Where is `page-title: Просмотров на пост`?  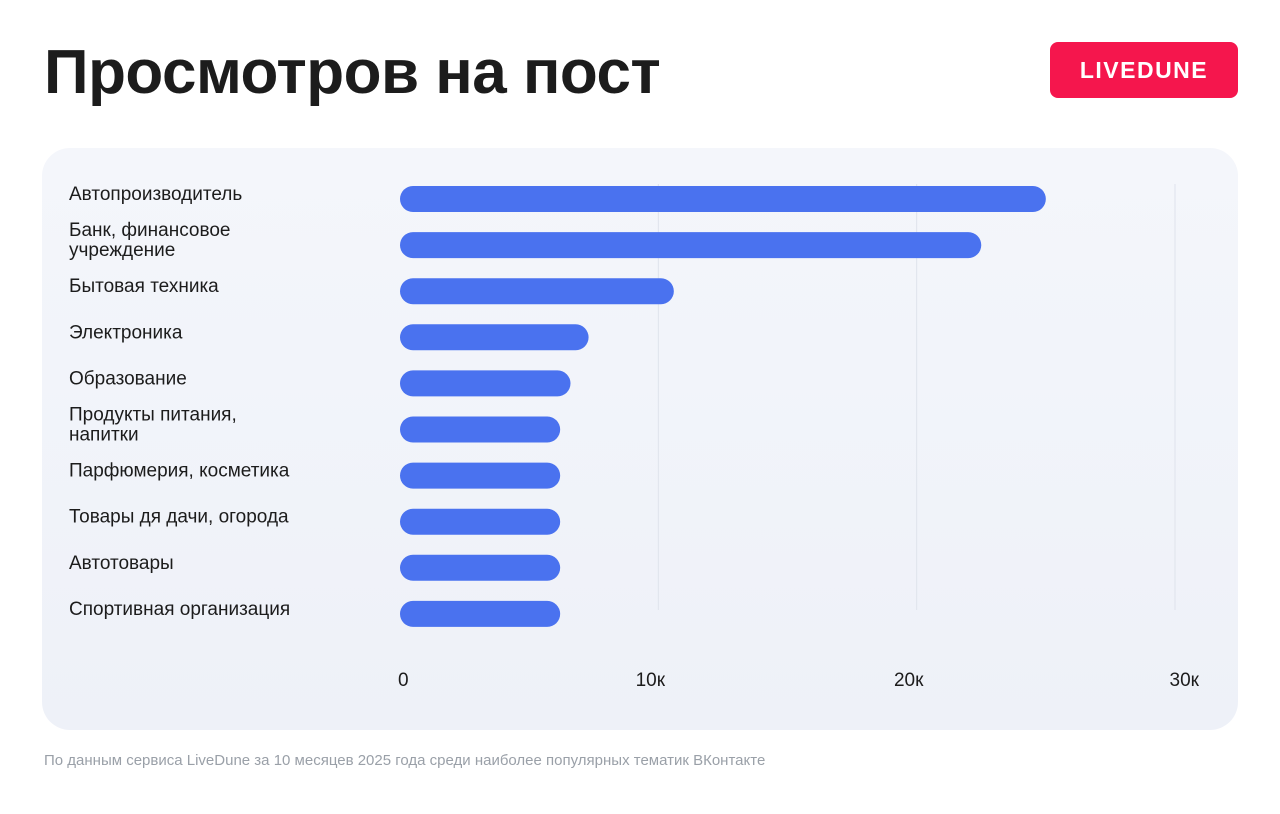
page-title: Просмотров на пост is located at coordinates (352, 72).